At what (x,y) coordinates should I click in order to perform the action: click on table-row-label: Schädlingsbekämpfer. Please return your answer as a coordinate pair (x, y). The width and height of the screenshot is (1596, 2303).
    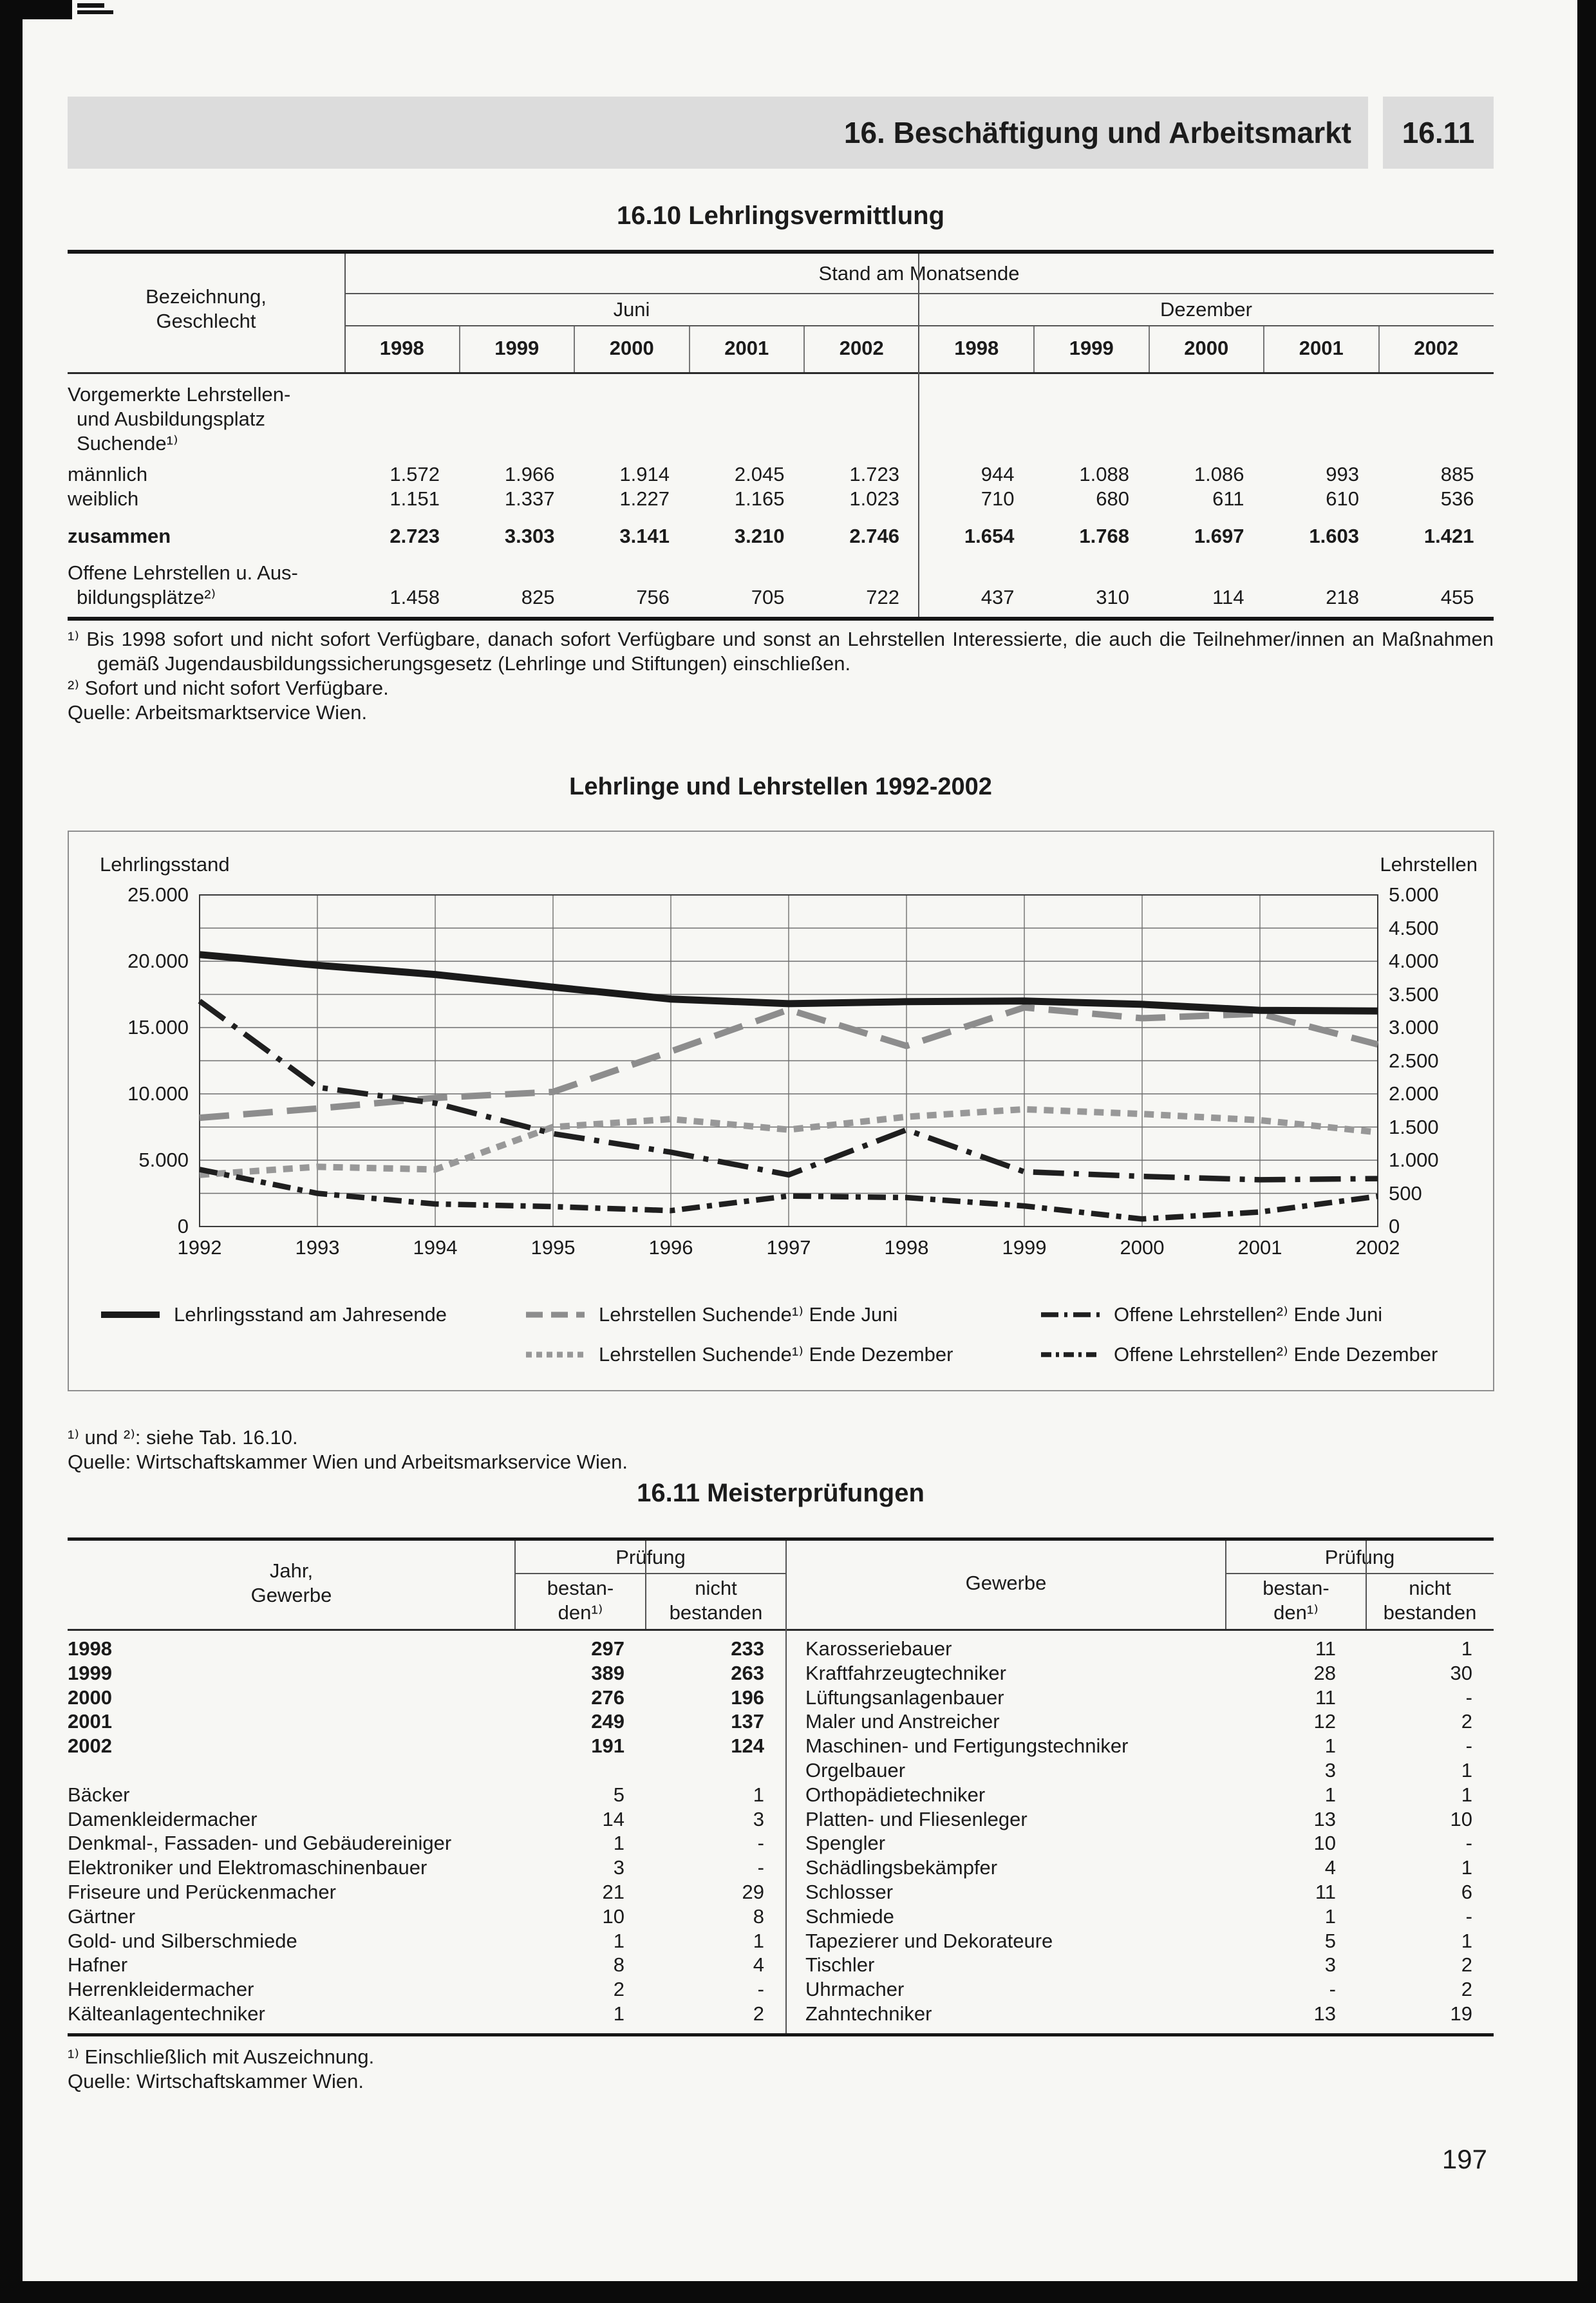
    Looking at the image, I should click on (901, 1867).